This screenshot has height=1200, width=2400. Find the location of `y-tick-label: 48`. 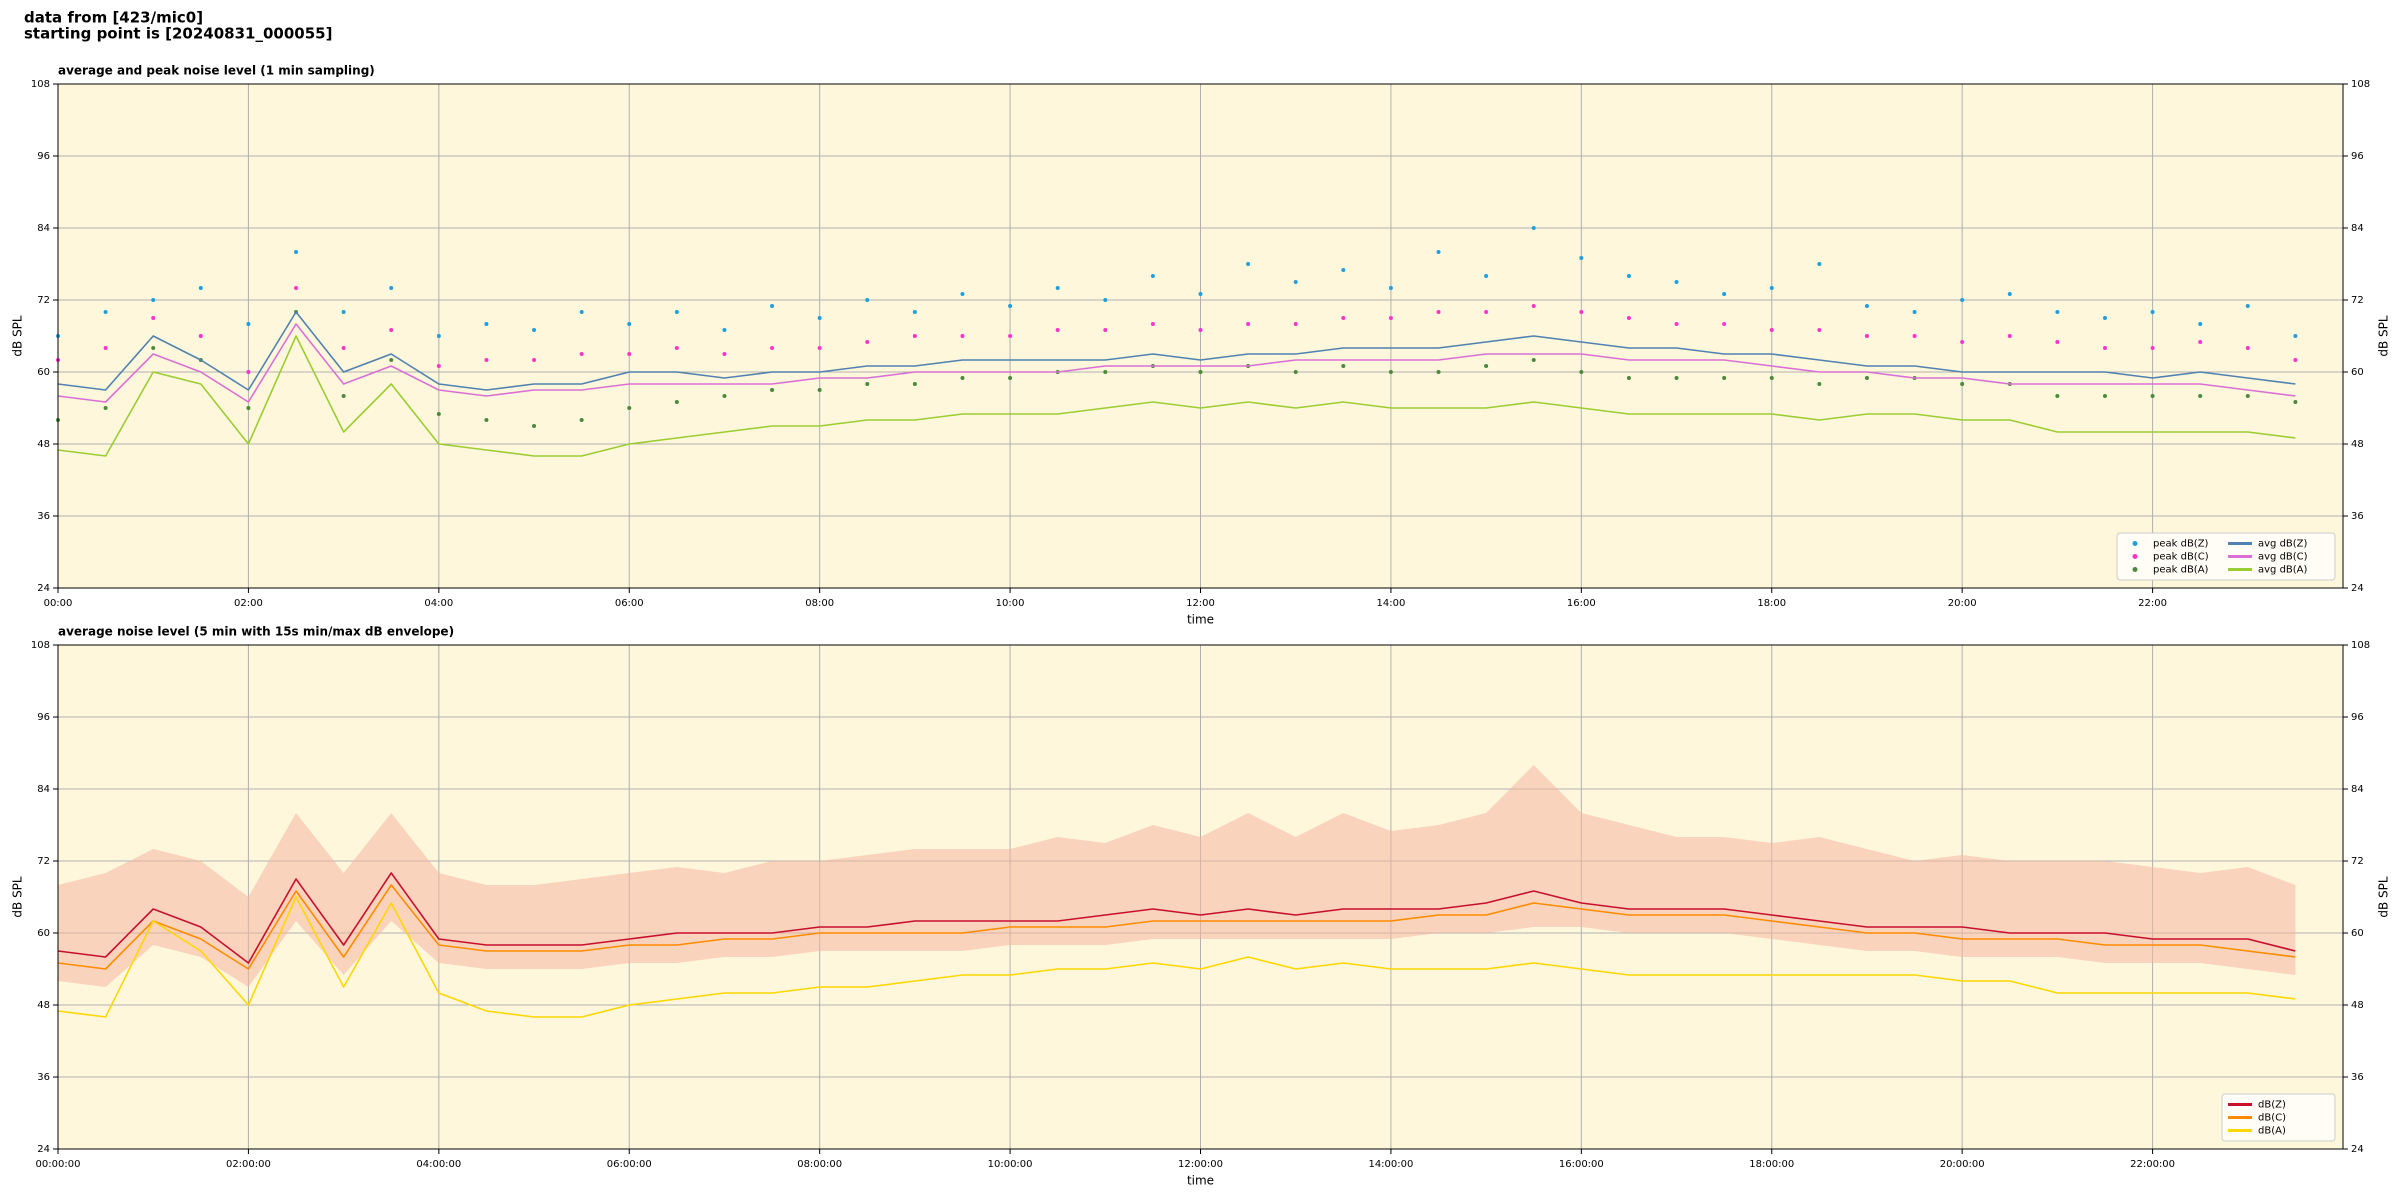

y-tick-label: 48 is located at coordinates (43, 444).